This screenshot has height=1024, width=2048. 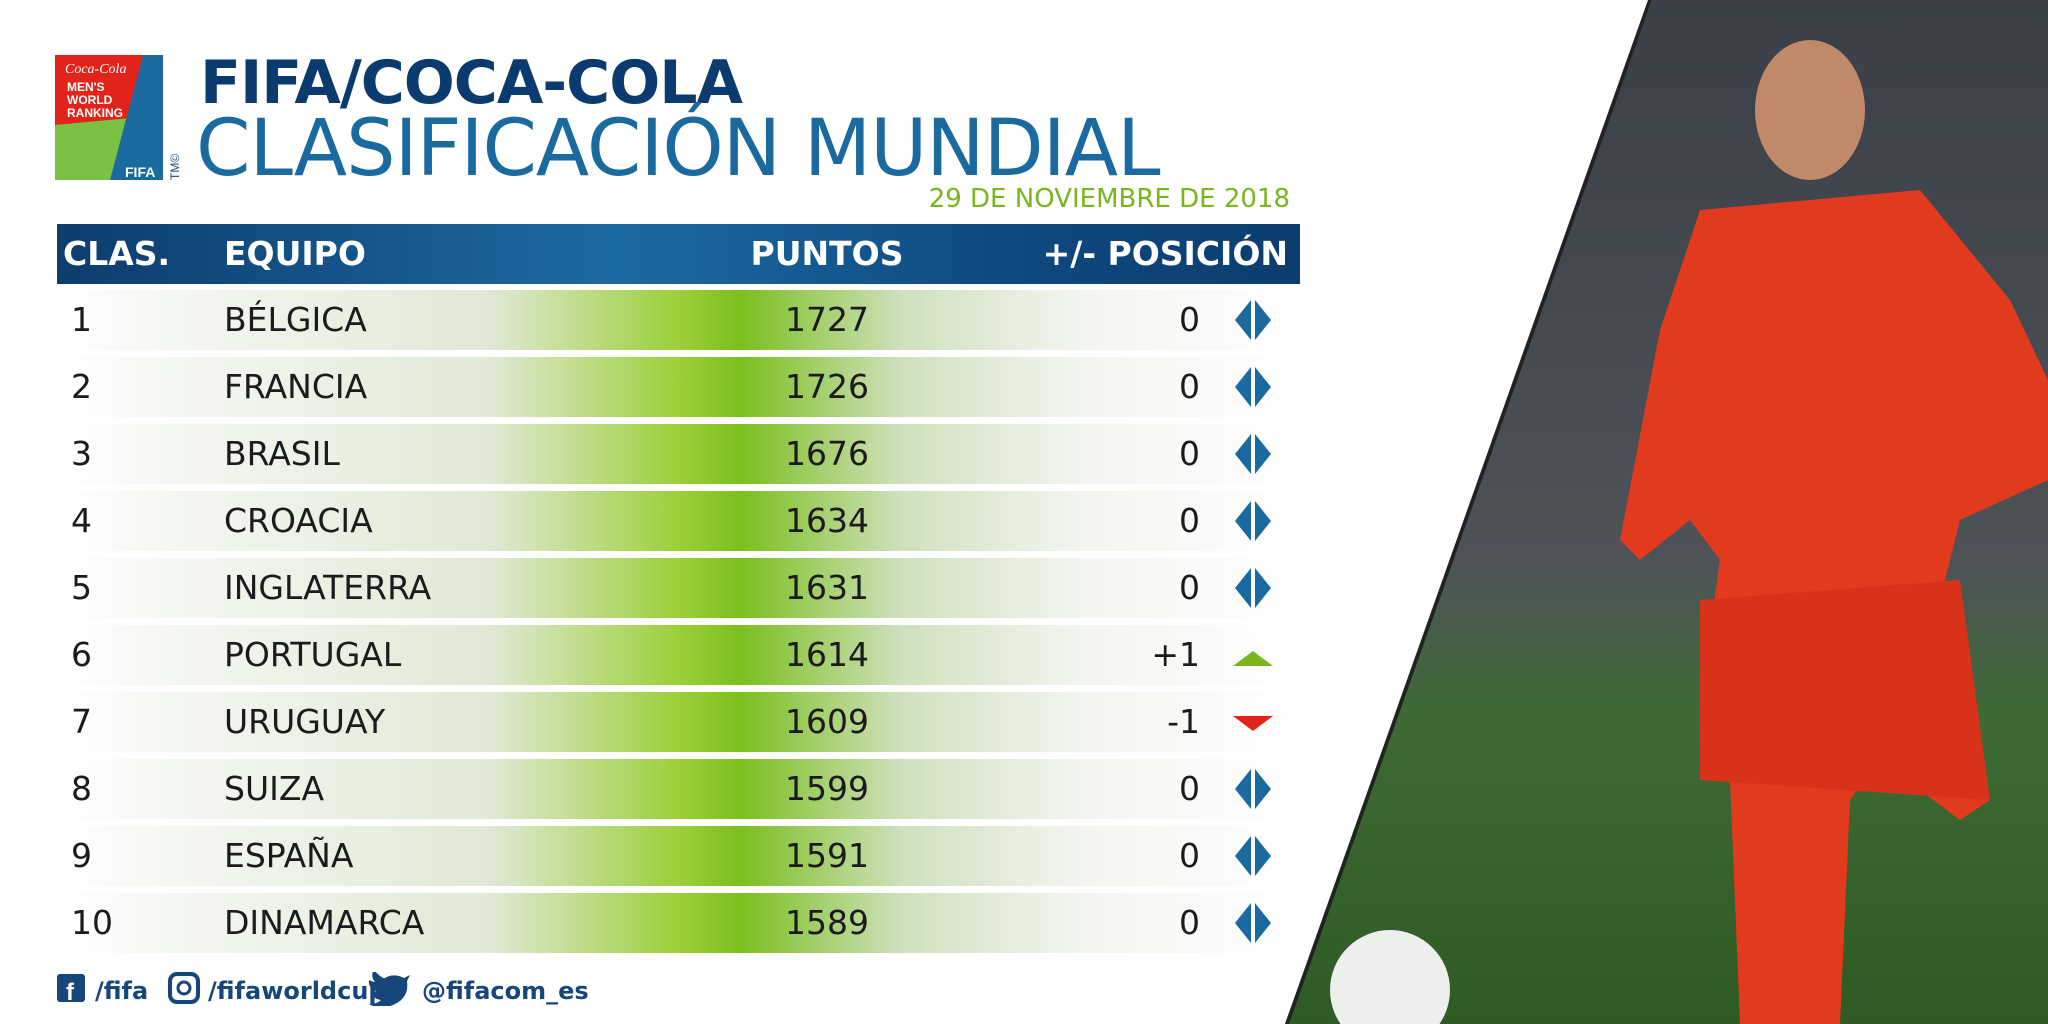 What do you see at coordinates (827, 855) in the screenshot?
I see `points: 1591` at bounding box center [827, 855].